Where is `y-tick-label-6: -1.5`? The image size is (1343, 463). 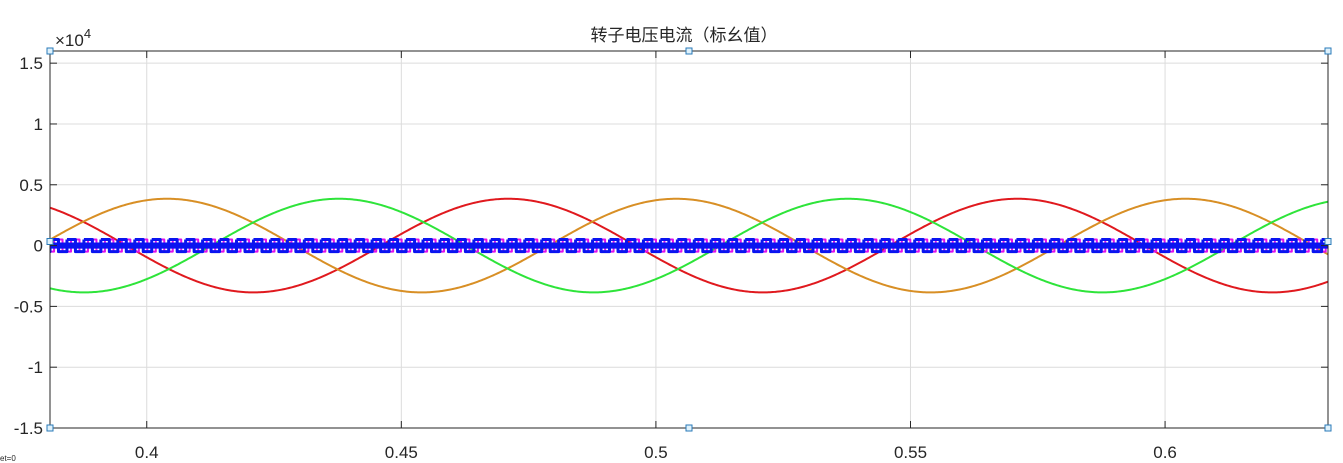 y-tick-label-6: -1.5 is located at coordinates (28, 428).